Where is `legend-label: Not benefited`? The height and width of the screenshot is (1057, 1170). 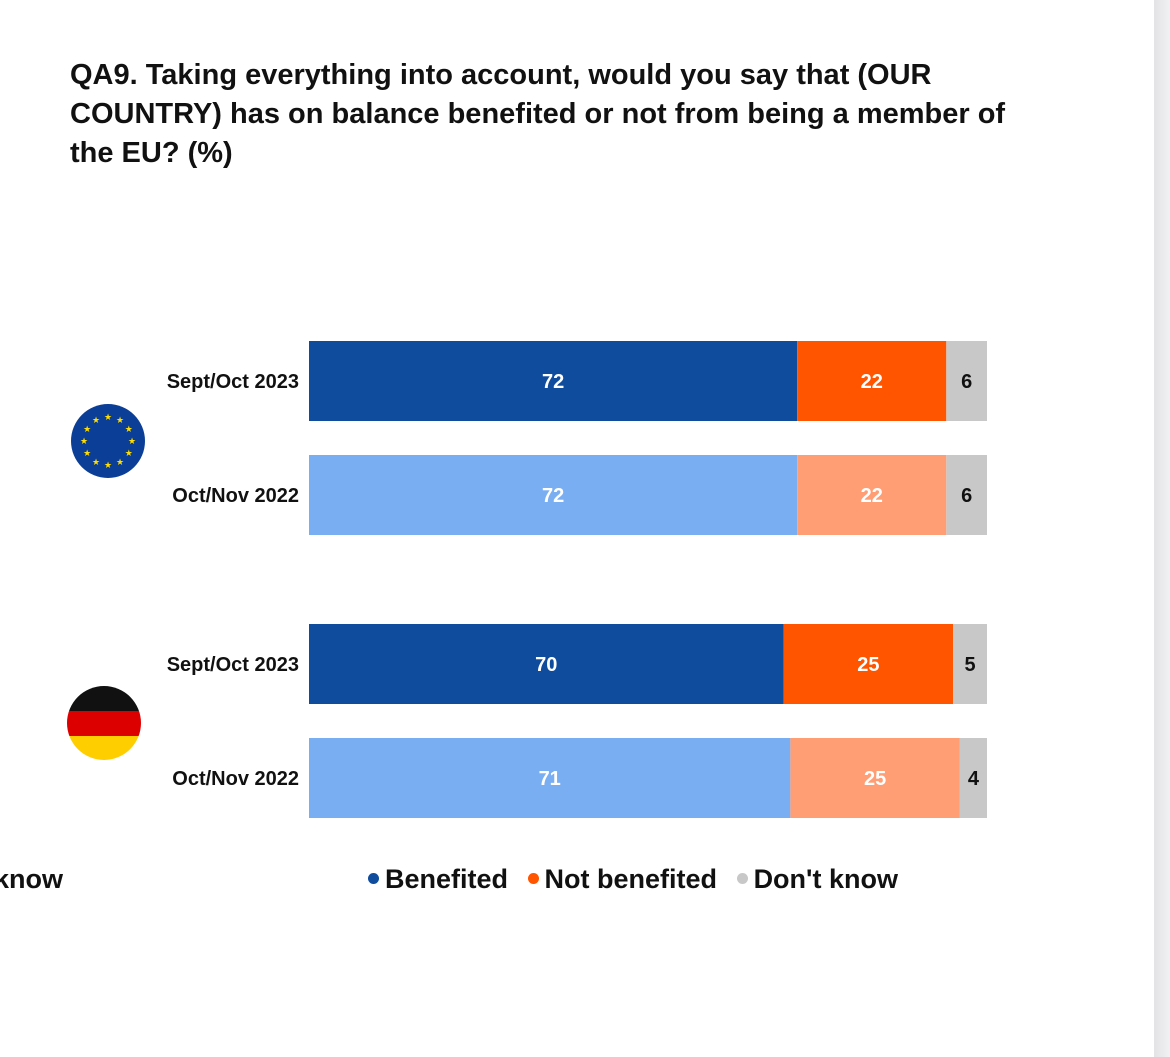
legend-label: Not benefited is located at coordinates (631, 879).